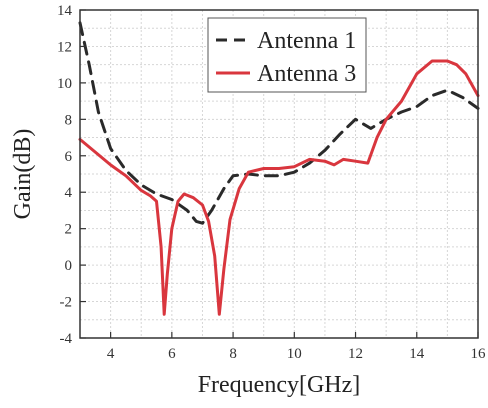 This screenshot has width=488, height=408. I want to click on x-axis-label: Frequency[GHz], so click(279, 385).